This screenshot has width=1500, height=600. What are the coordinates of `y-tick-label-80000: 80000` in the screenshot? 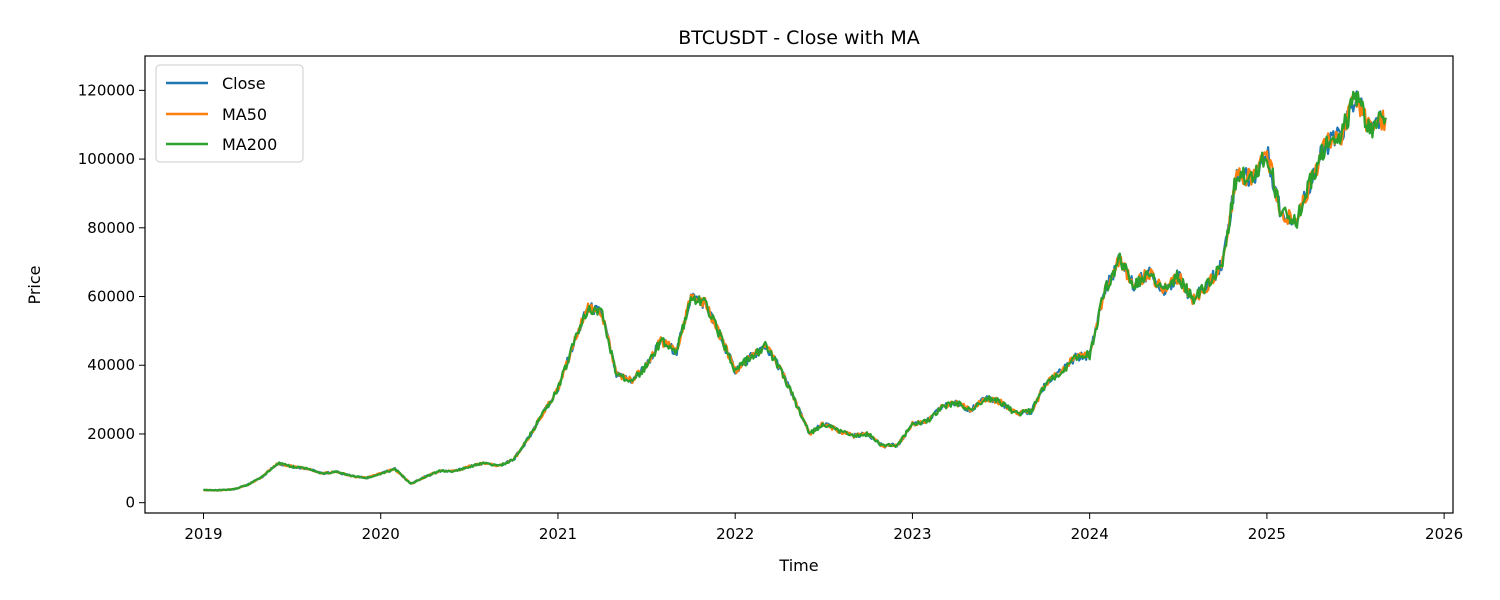 It's located at (111, 228).